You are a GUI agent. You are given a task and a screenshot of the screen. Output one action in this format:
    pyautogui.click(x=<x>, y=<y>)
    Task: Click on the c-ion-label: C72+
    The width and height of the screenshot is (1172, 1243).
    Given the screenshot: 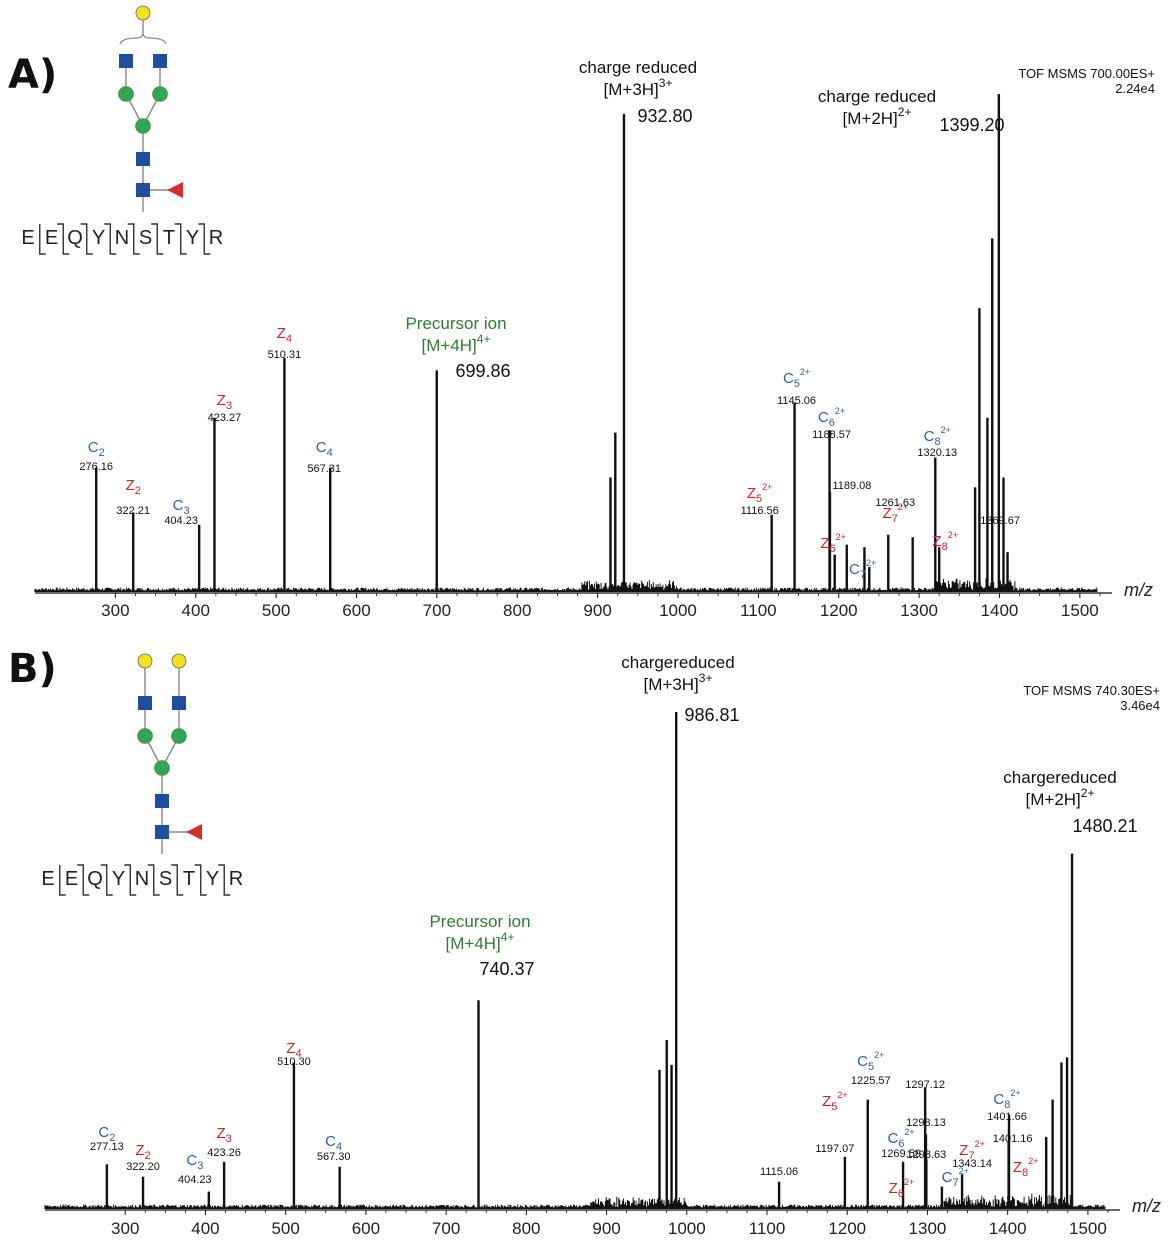 What is the action you would take?
    pyautogui.click(x=955, y=1177)
    